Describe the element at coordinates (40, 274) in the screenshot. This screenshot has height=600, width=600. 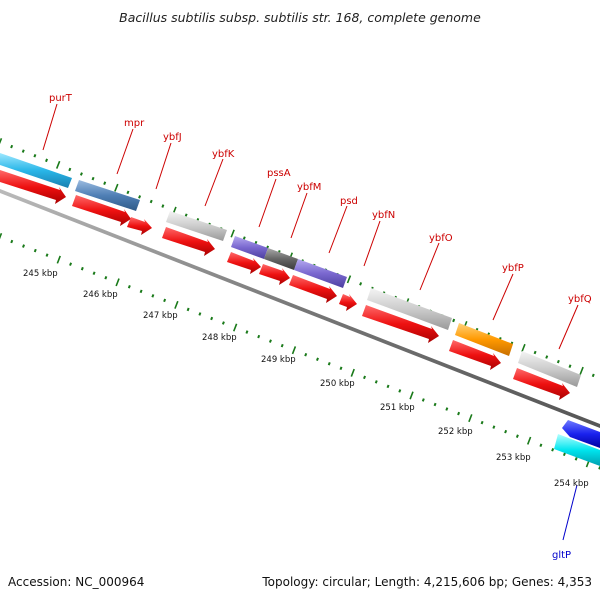
I see `kbp-label-245: 245 kbp` at that location.